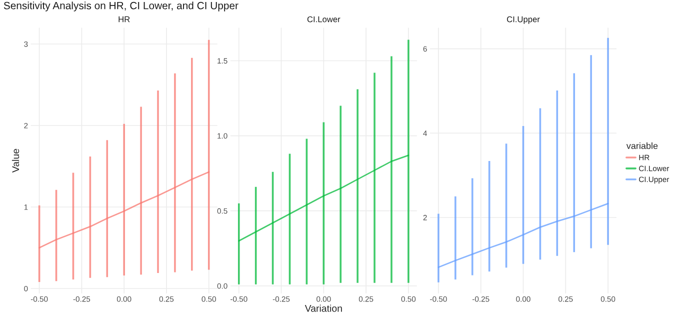  Describe the element at coordinates (323, 308) in the screenshot. I see `x-axis-title: Variation` at that location.